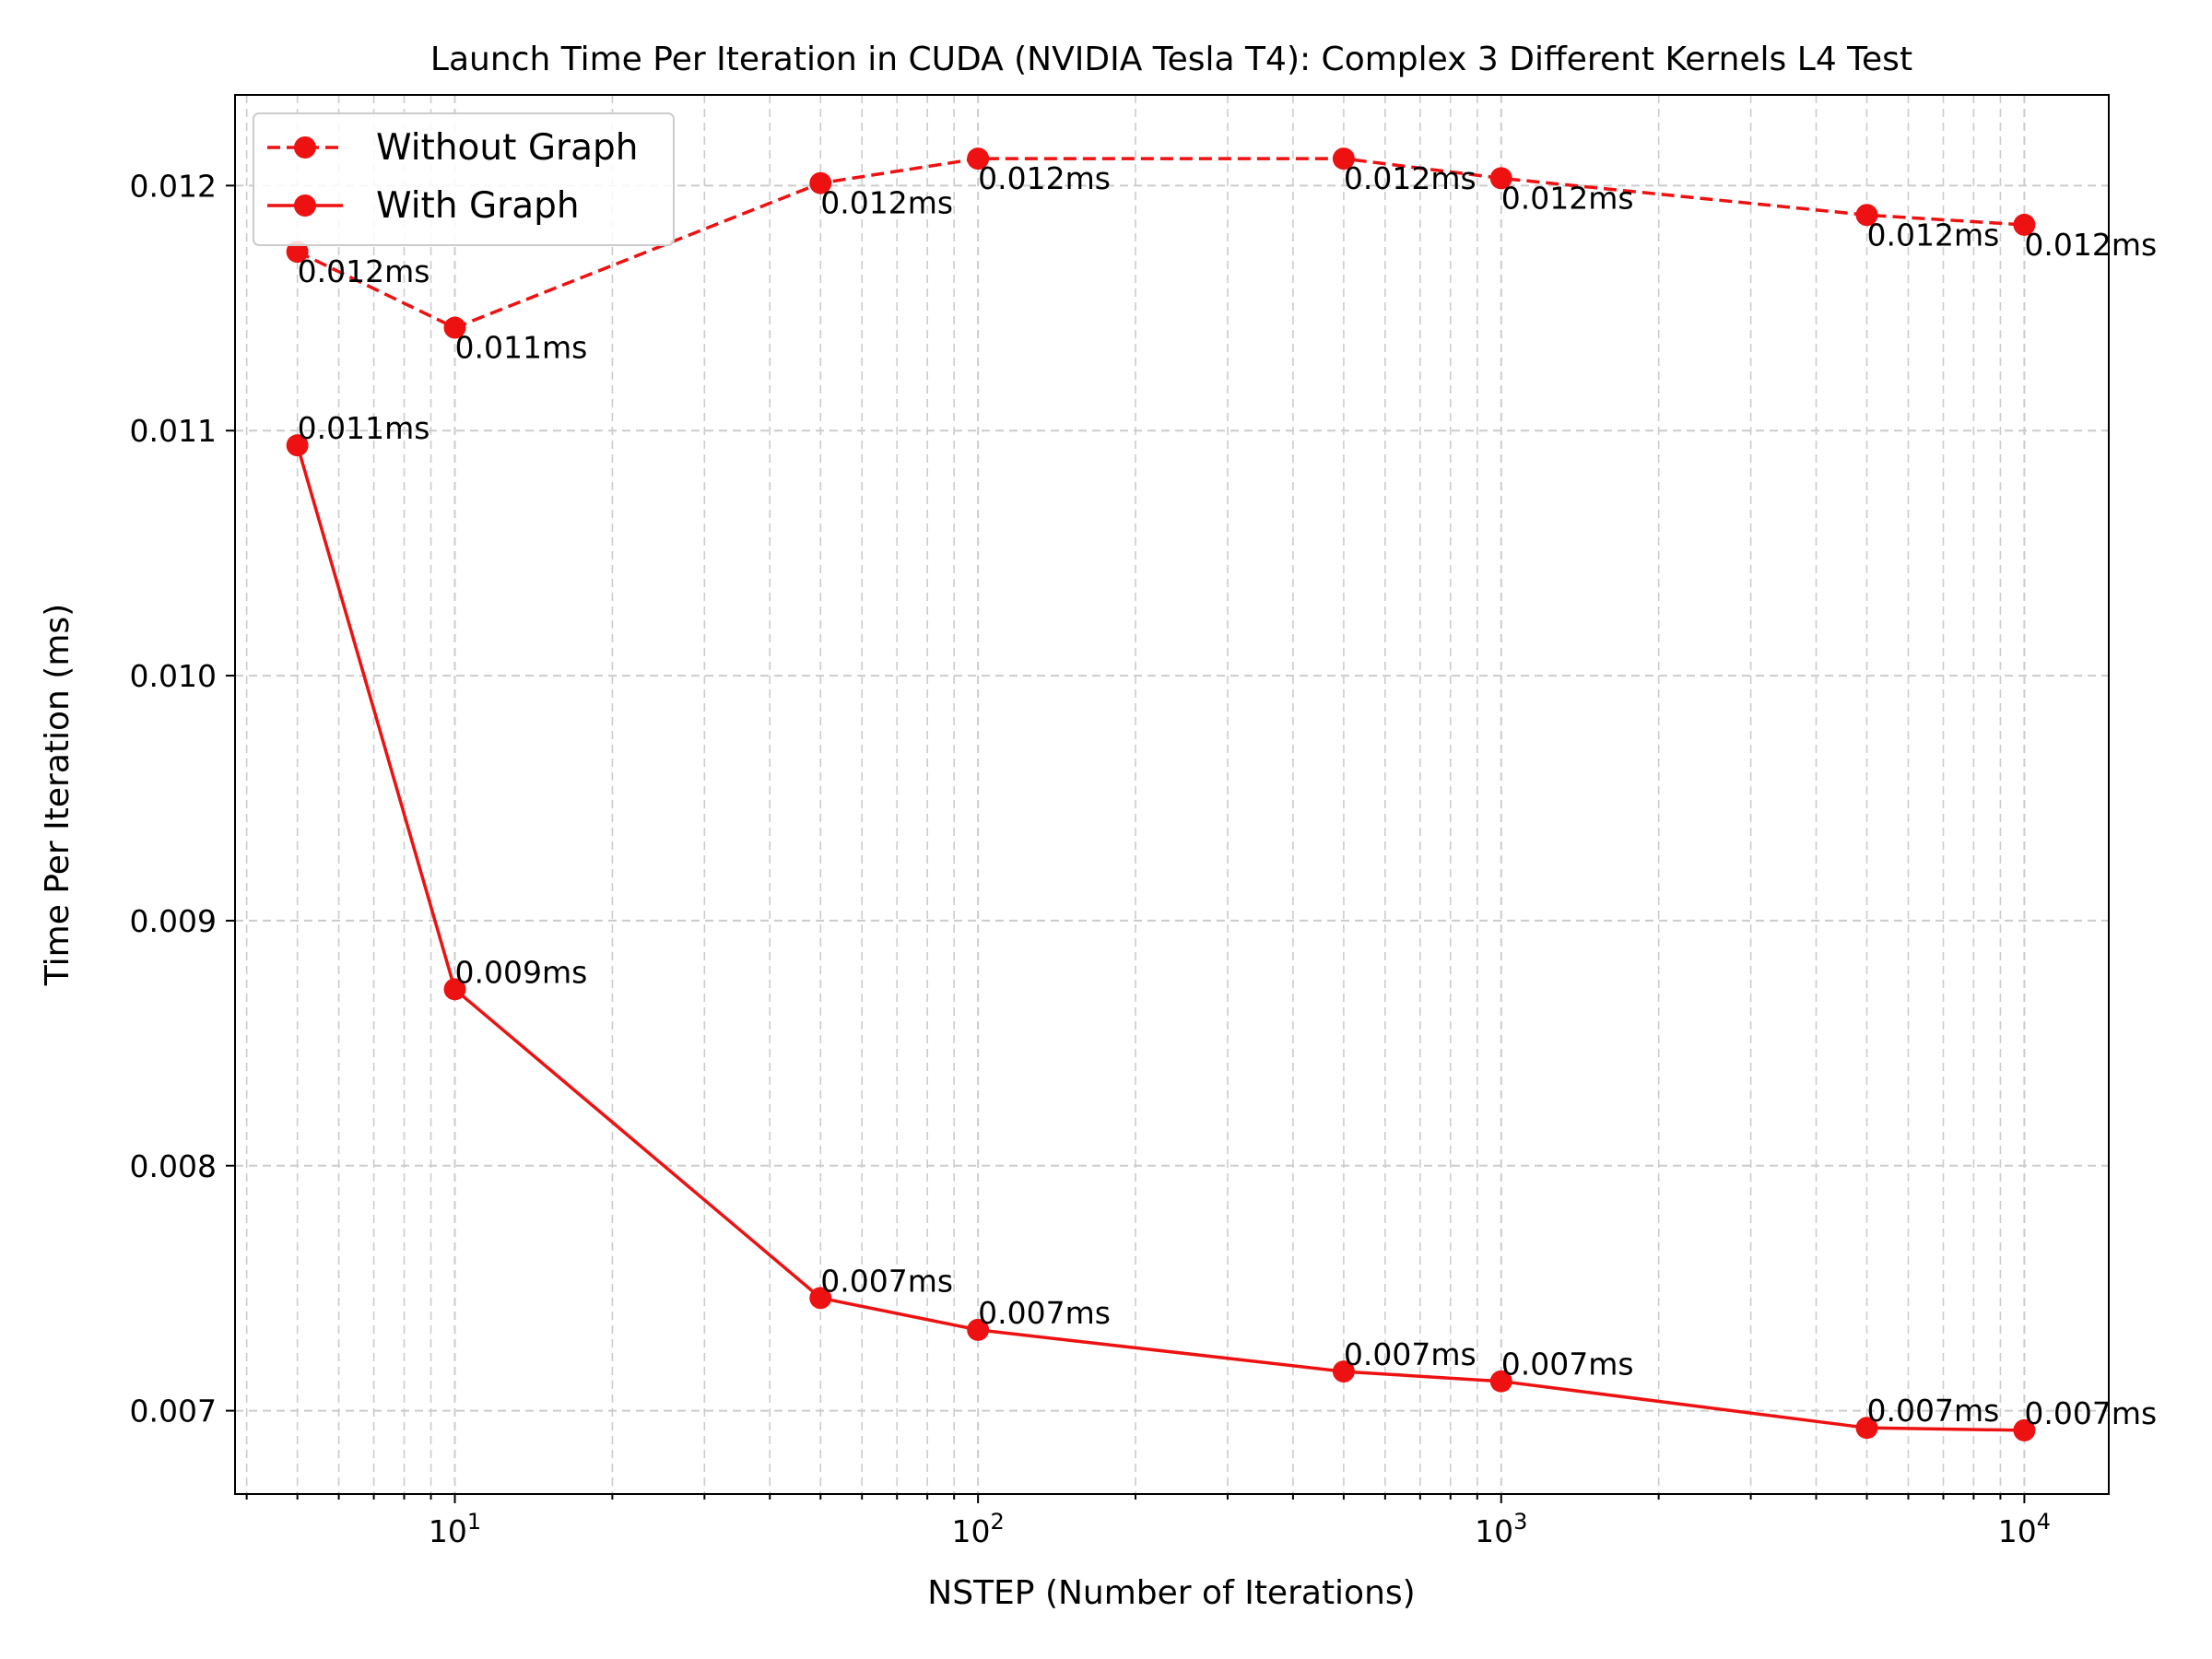 This screenshot has height=1659, width=2212. I want to click on y-tick-label: 0.011, so click(173, 431).